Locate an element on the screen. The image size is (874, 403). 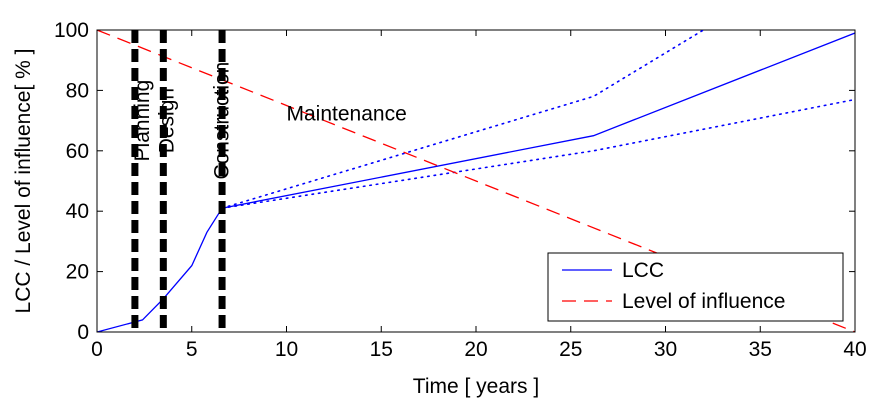
y-tick-label-3: 60 is located at coordinates (77, 151).